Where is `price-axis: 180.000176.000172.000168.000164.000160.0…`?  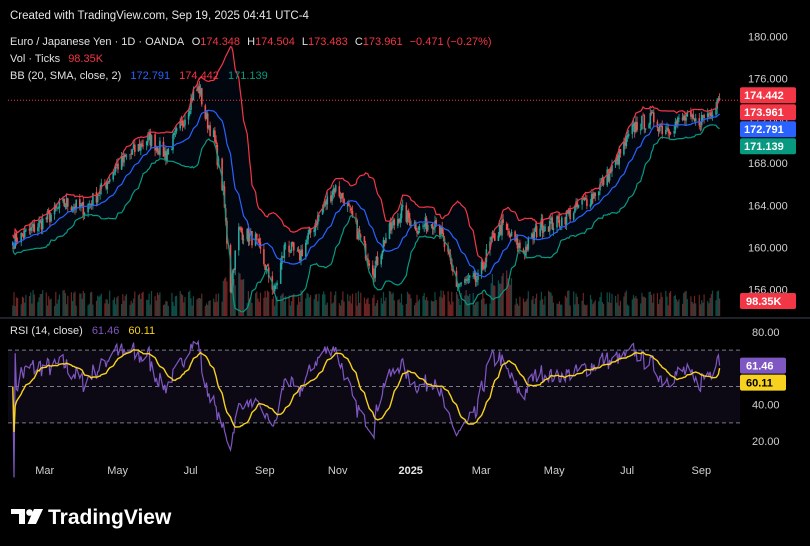
price-axis: 180.000176.000172.000168.000164.000160.0… is located at coordinates (768, 164).